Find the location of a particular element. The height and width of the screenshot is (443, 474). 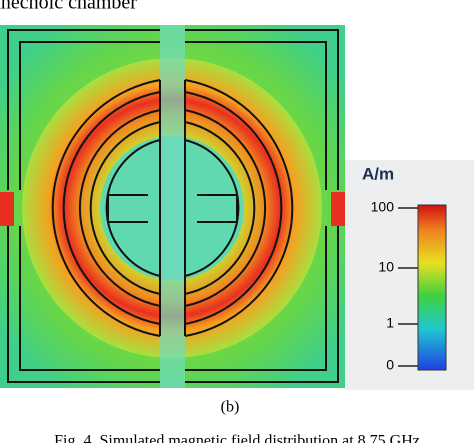

colorbar-tick-label: 0 is located at coordinates (390, 365).